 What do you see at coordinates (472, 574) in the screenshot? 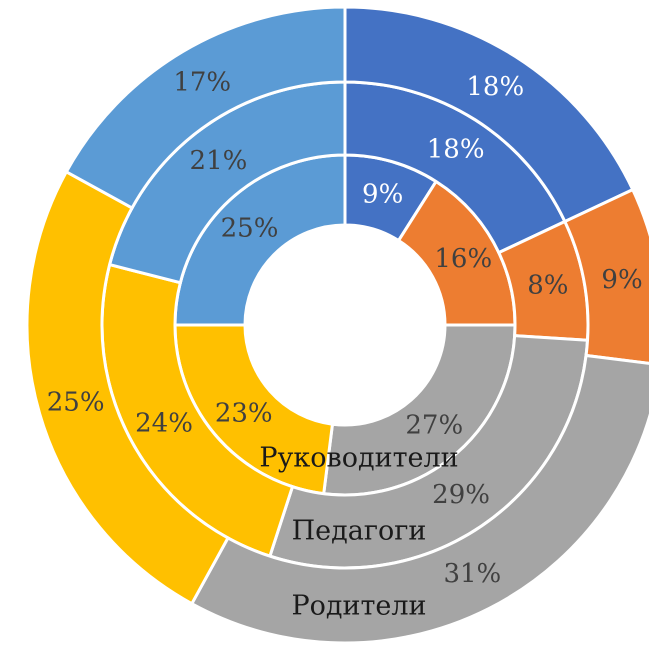
I see `data-label: 31%` at bounding box center [472, 574].